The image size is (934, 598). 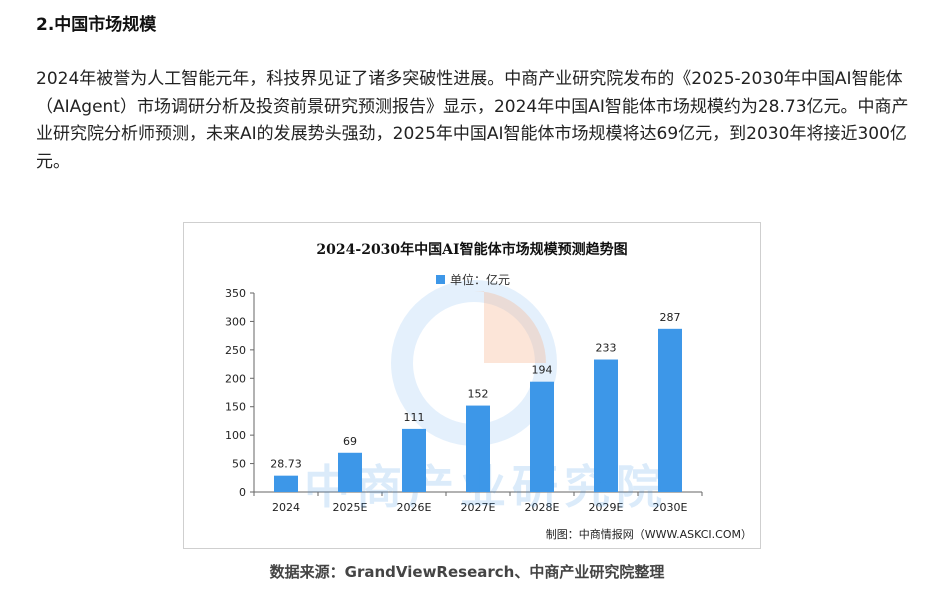 I want to click on data-label: 111, so click(x=414, y=417).